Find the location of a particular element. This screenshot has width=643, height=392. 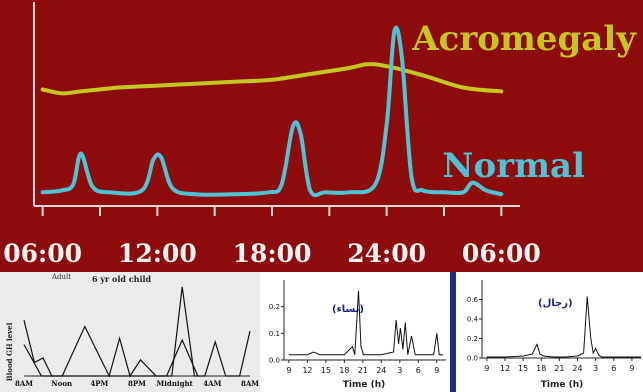

series-label-acromegaly: Acromegaly is located at coordinates (524, 39).